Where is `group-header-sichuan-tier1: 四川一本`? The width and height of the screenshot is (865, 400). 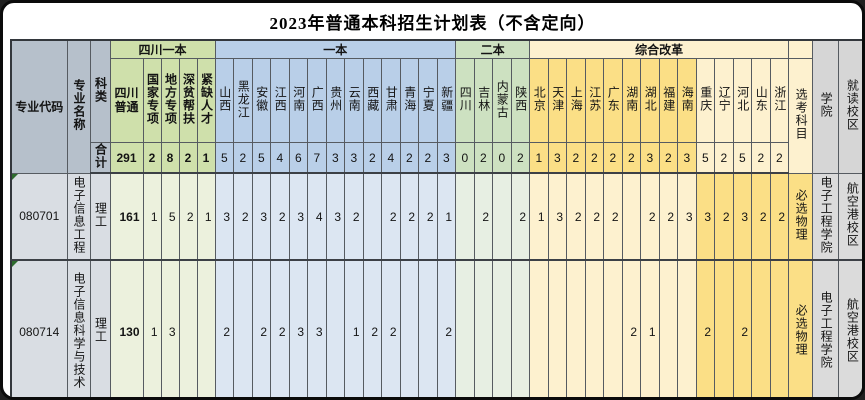 group-header-sichuan-tier1: 四川一本 is located at coordinates (162, 49).